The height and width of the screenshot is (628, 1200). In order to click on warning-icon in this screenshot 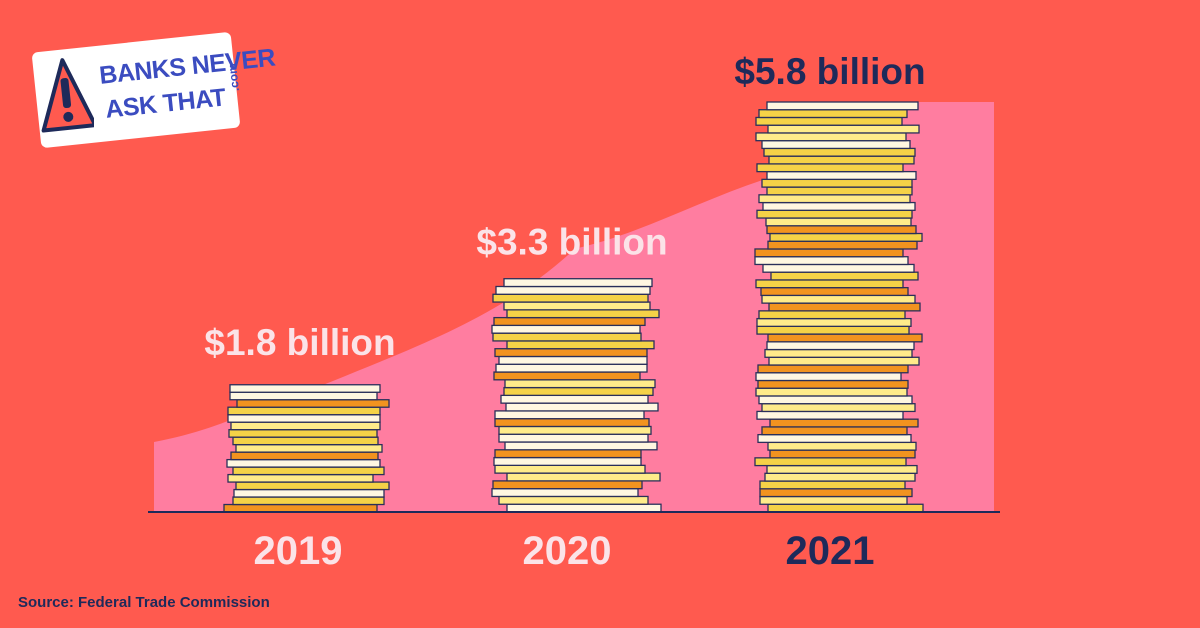, I will do `click(67, 95)`.